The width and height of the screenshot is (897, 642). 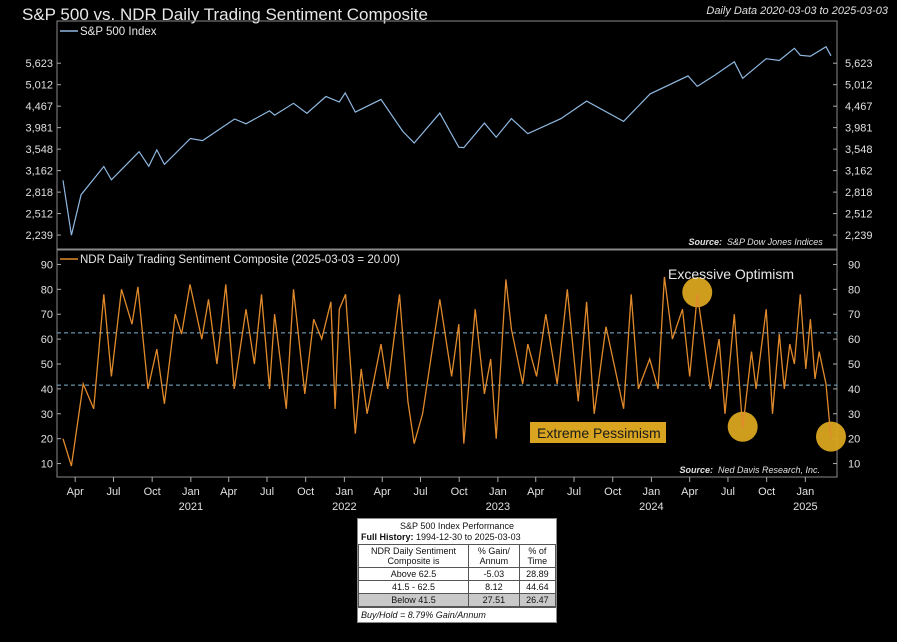 What do you see at coordinates (457, 614) in the screenshot?
I see `table-footer: Buy/Hold = 8.79% Gain/Annum` at bounding box center [457, 614].